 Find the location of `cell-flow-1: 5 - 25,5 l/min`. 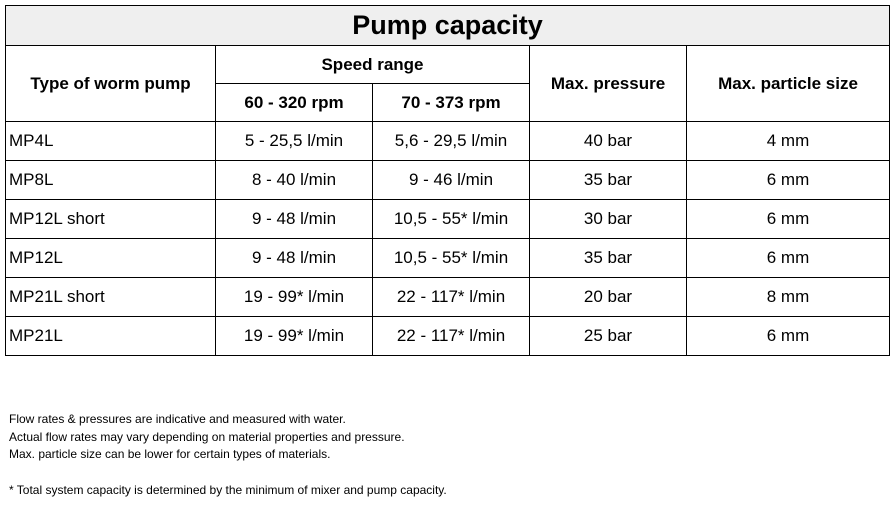

cell-flow-1: 5 - 25,5 l/min is located at coordinates (294, 141).